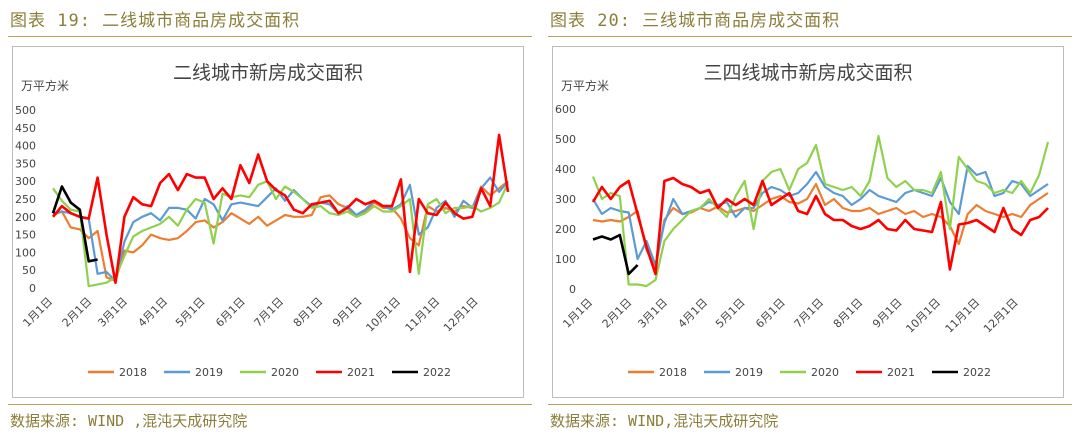 The image size is (1080, 447). What do you see at coordinates (807, 73) in the screenshot?
I see `chart-title: 三四线城市新房成交面积` at bounding box center [807, 73].